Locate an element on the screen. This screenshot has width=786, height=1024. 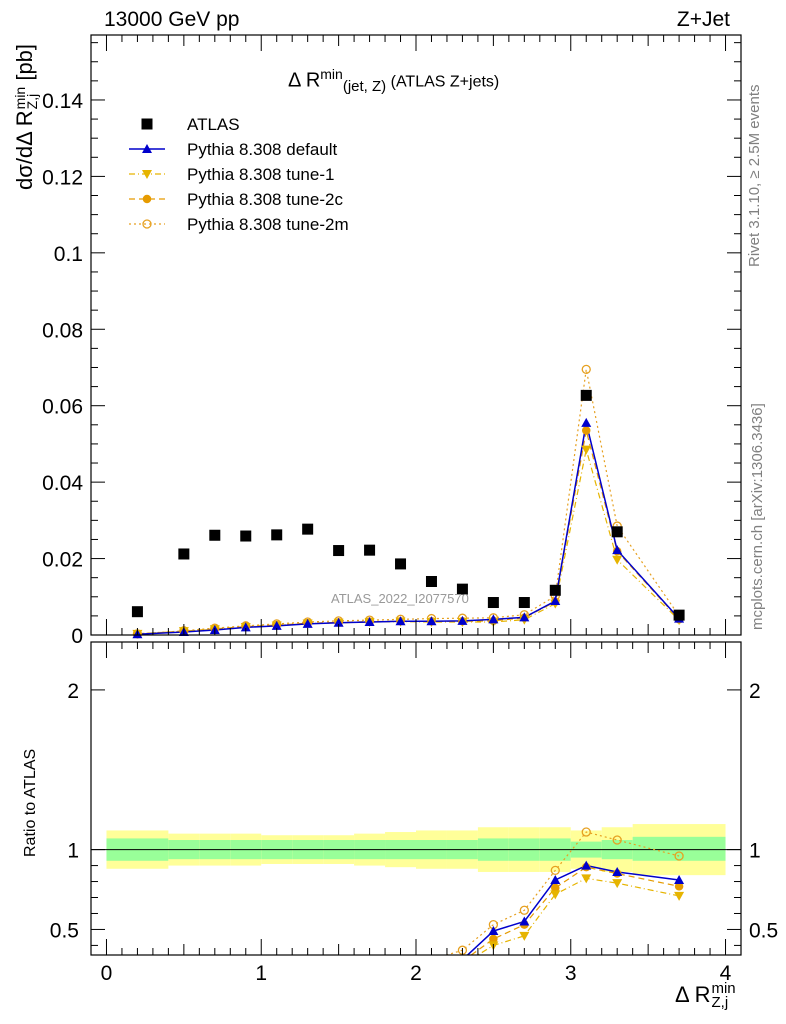
main-y-axis-label-unit: [pb] is located at coordinates (24, 65).